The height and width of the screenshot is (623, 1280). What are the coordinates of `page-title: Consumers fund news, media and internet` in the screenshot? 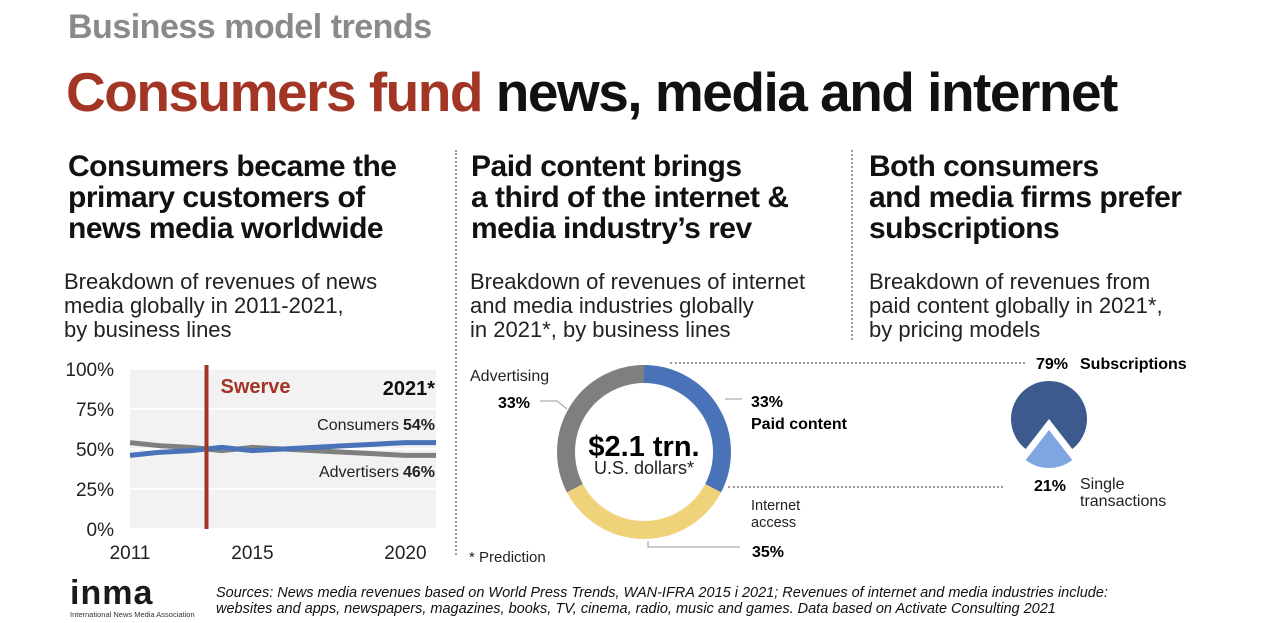 It's located at (592, 92).